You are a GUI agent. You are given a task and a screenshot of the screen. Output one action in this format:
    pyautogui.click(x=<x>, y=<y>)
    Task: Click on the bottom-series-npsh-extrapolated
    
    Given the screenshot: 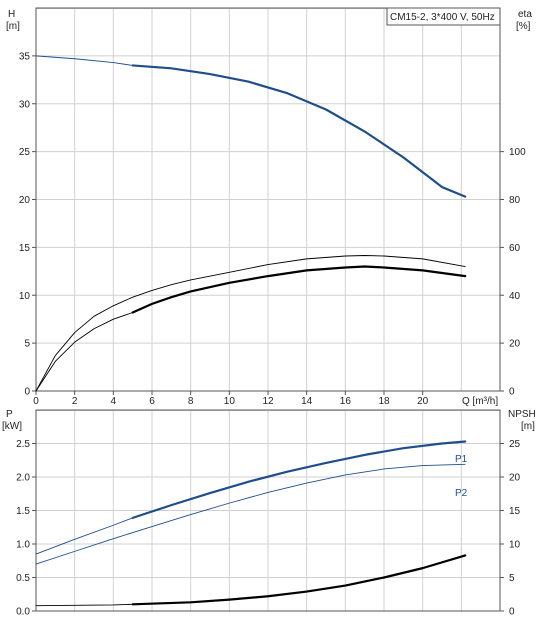 What is the action you would take?
    pyautogui.click(x=84, y=605)
    